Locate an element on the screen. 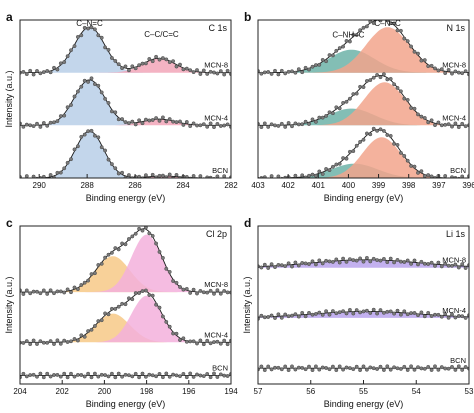 Image resolution: width=474 pixels, height=413 pixels. x-tick-label: 54 is located at coordinates (416, 391).